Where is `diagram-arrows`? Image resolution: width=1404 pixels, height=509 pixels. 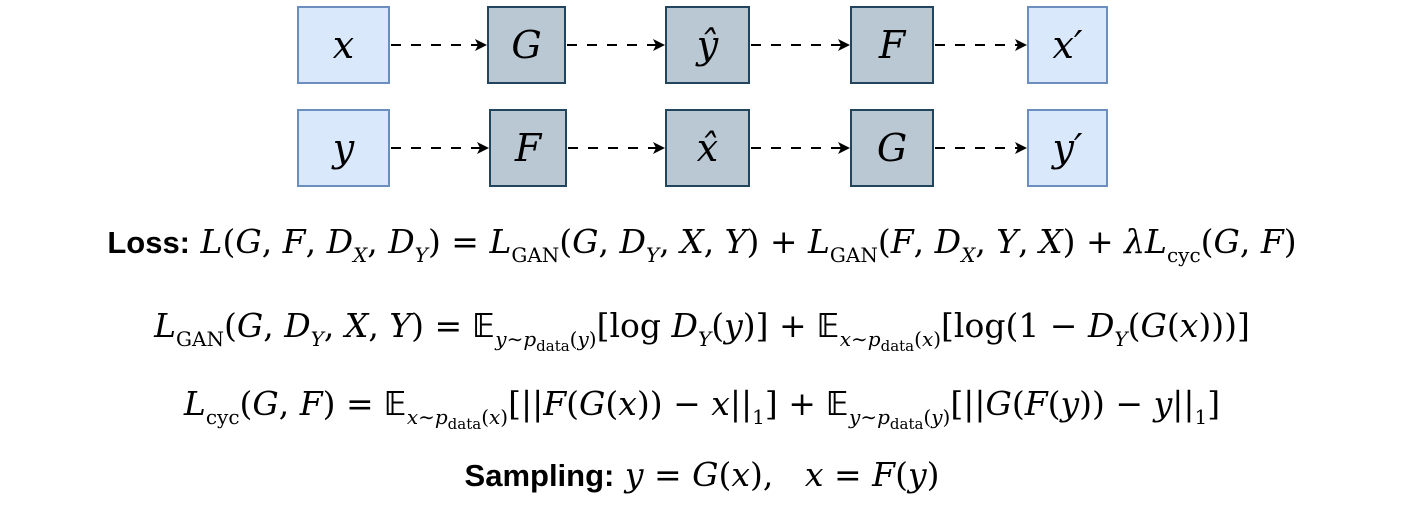
diagram-arrows is located at coordinates (709, 96).